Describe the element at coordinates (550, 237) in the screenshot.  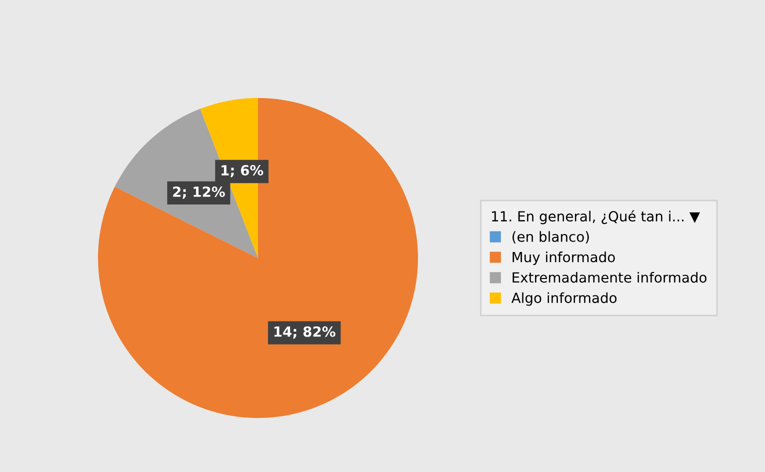
I see `legend-label: (en blanco)` at that location.